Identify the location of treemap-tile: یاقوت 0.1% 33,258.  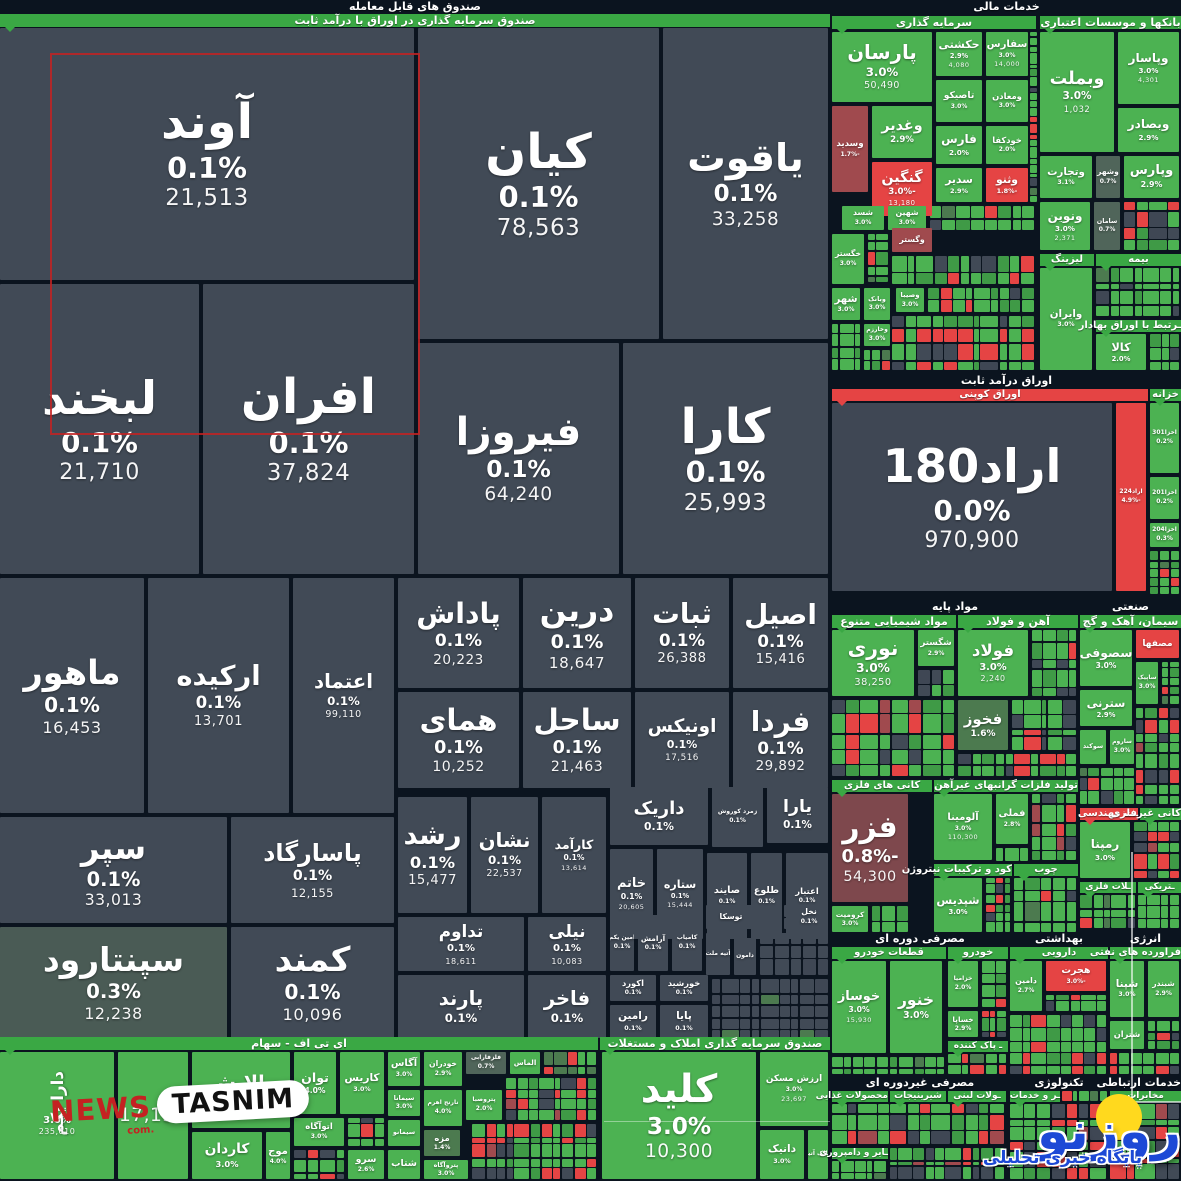
(745, 183).